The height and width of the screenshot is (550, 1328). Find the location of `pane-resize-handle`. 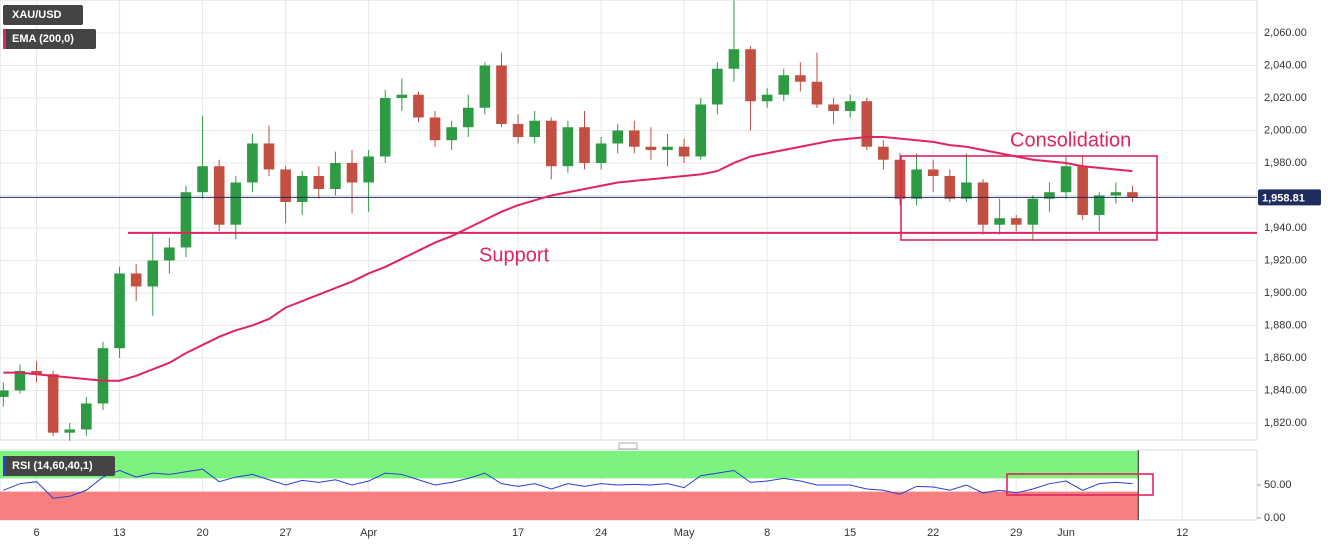

pane-resize-handle is located at coordinates (628, 446).